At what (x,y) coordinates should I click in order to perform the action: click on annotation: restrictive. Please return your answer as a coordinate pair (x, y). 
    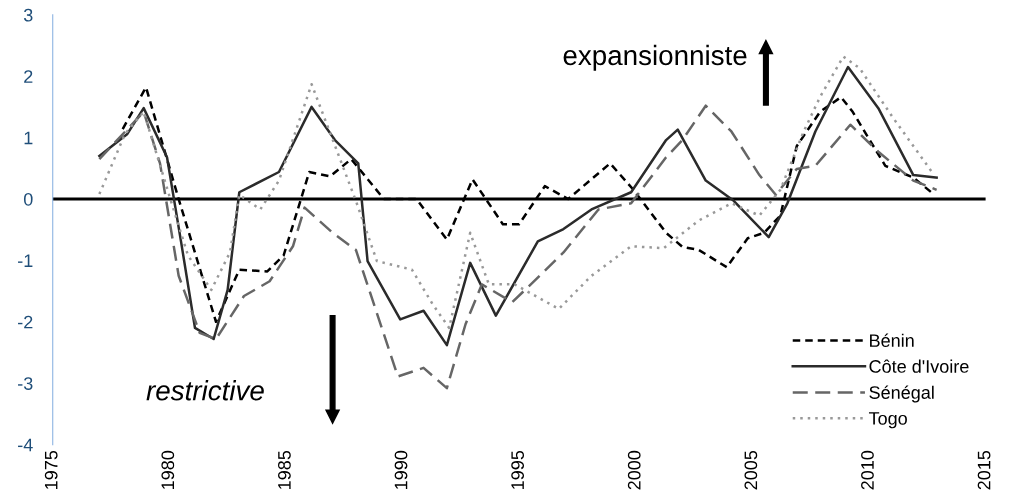
    Looking at the image, I should click on (205, 390).